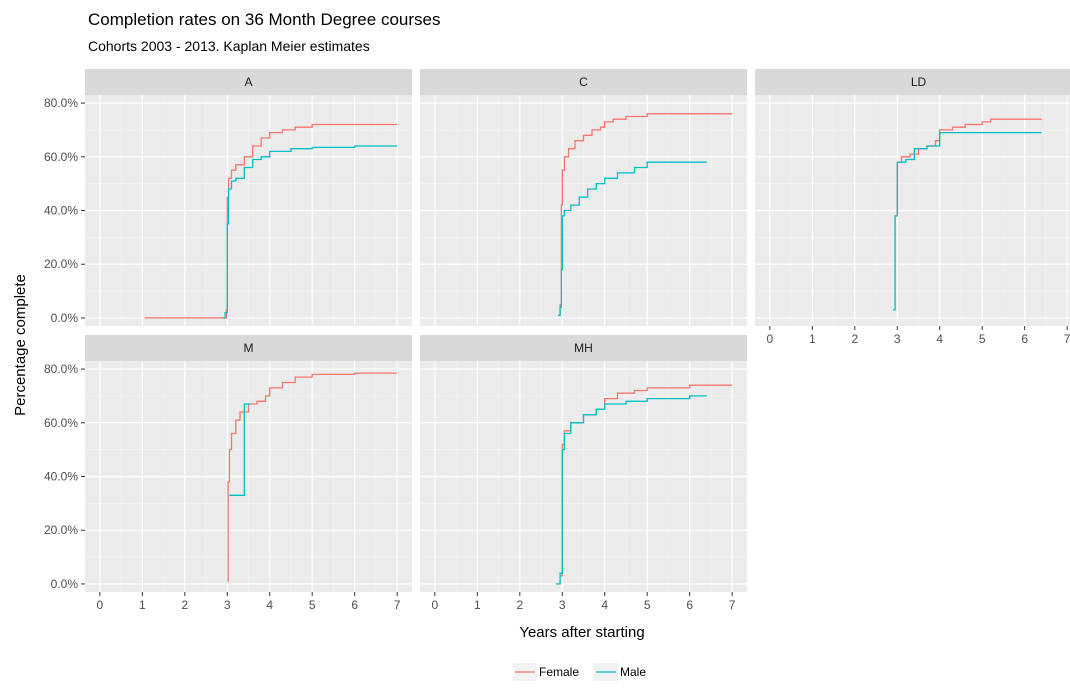  I want to click on panel-strip-label-c: C, so click(583, 82).